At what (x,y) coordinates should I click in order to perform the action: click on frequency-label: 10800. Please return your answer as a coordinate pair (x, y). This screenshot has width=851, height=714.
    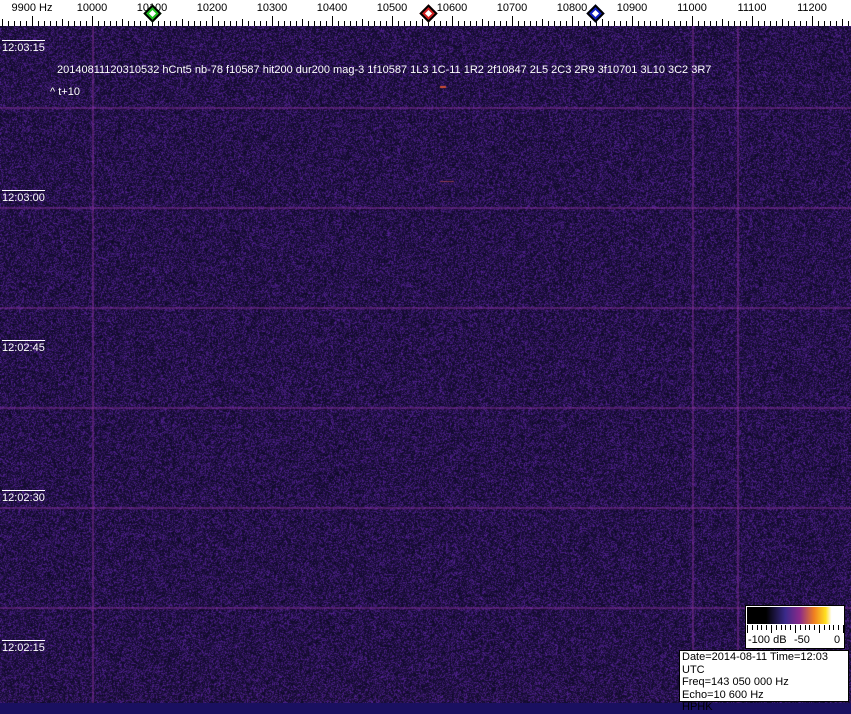
    Looking at the image, I should click on (572, 8).